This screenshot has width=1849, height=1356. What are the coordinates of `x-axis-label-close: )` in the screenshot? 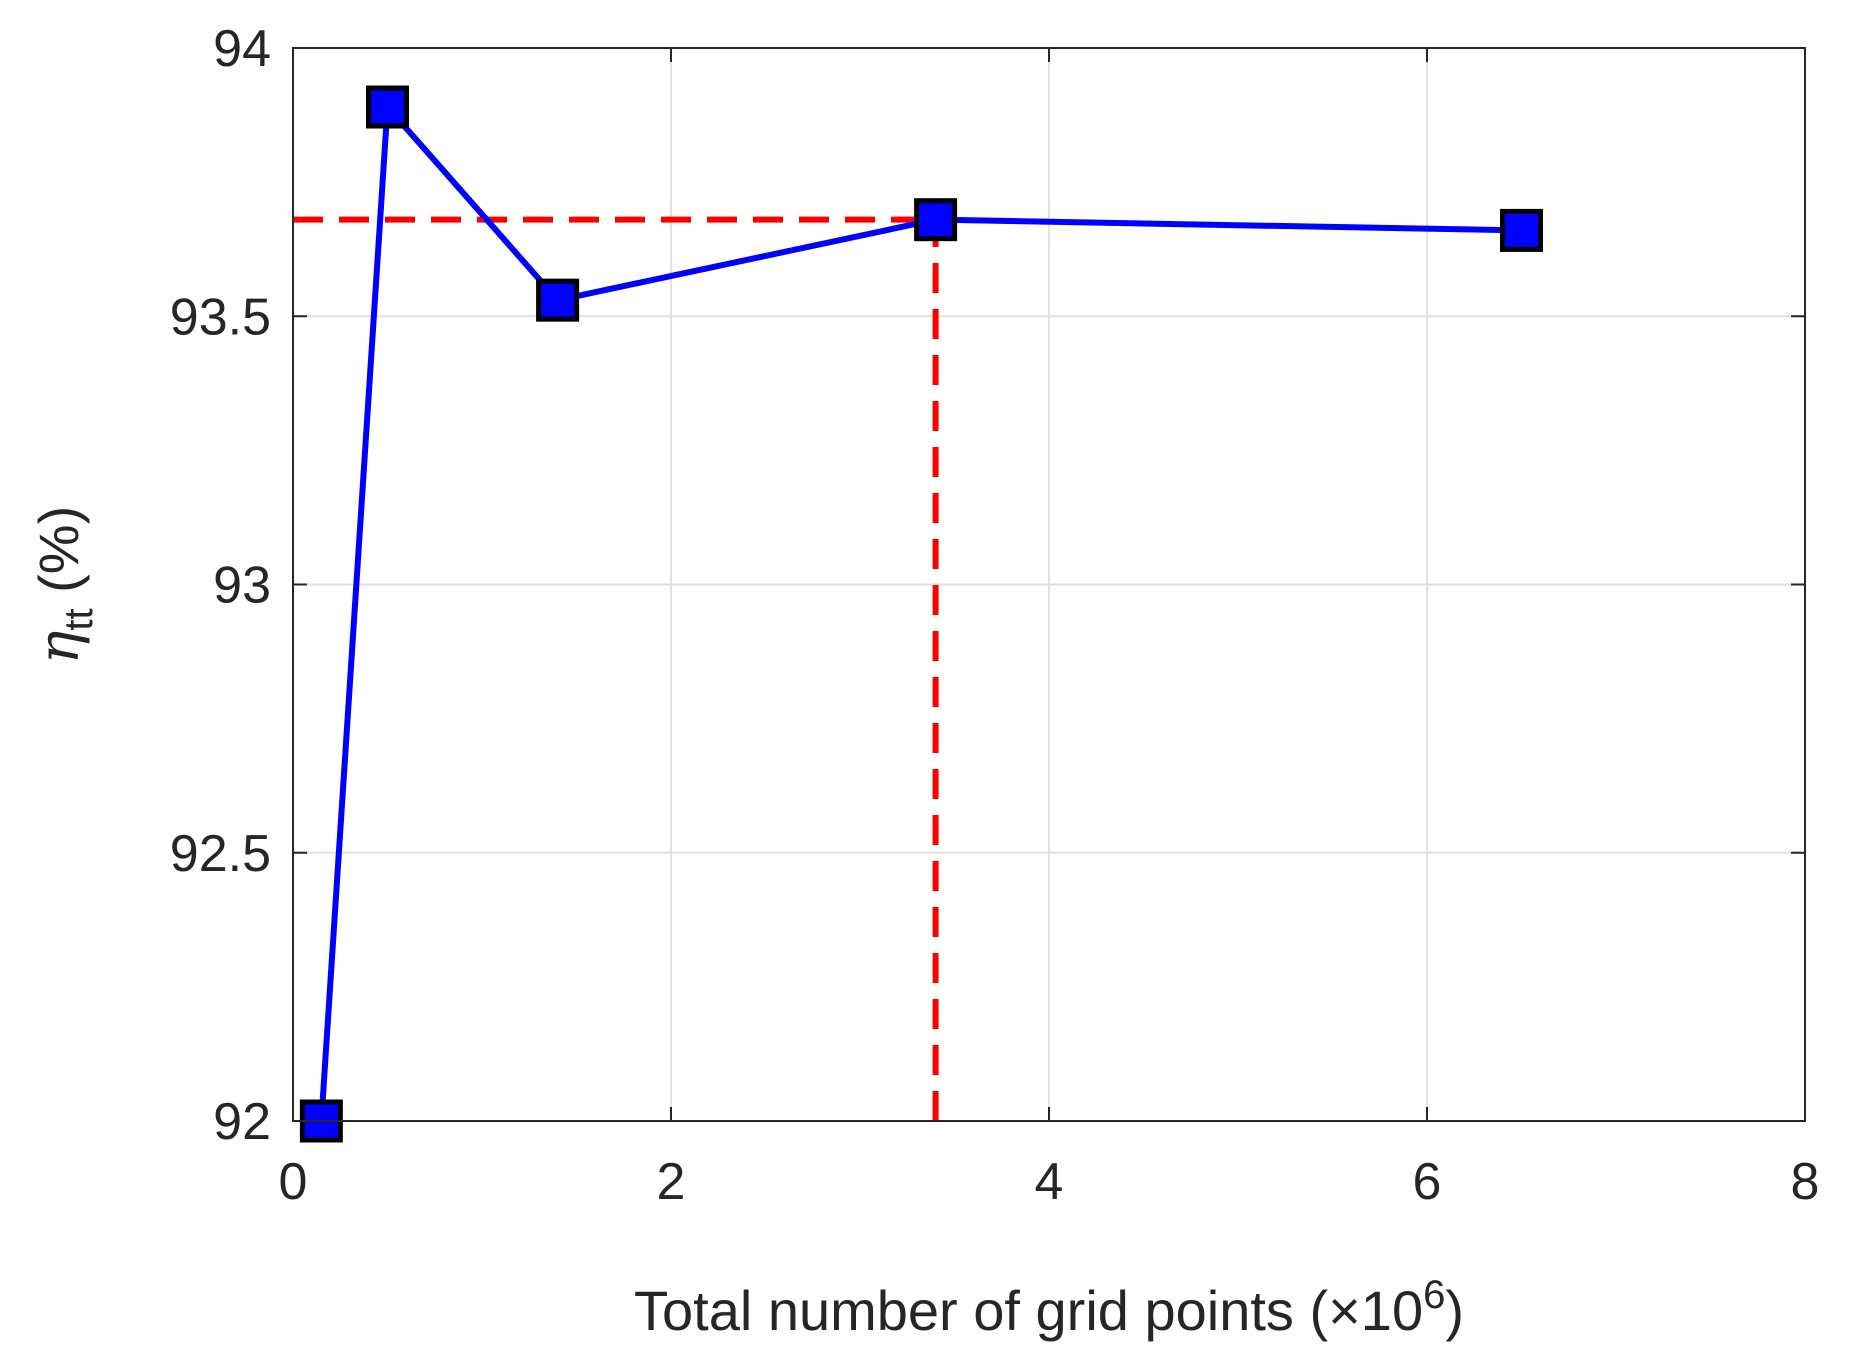 It's located at (1454, 1310).